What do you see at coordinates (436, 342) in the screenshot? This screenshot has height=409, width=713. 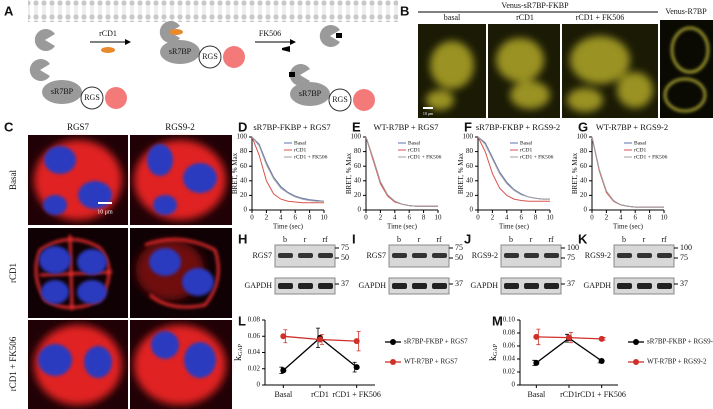 I see `legend-label: sR7BP-FKBP + RGS7` at bounding box center [436, 342].